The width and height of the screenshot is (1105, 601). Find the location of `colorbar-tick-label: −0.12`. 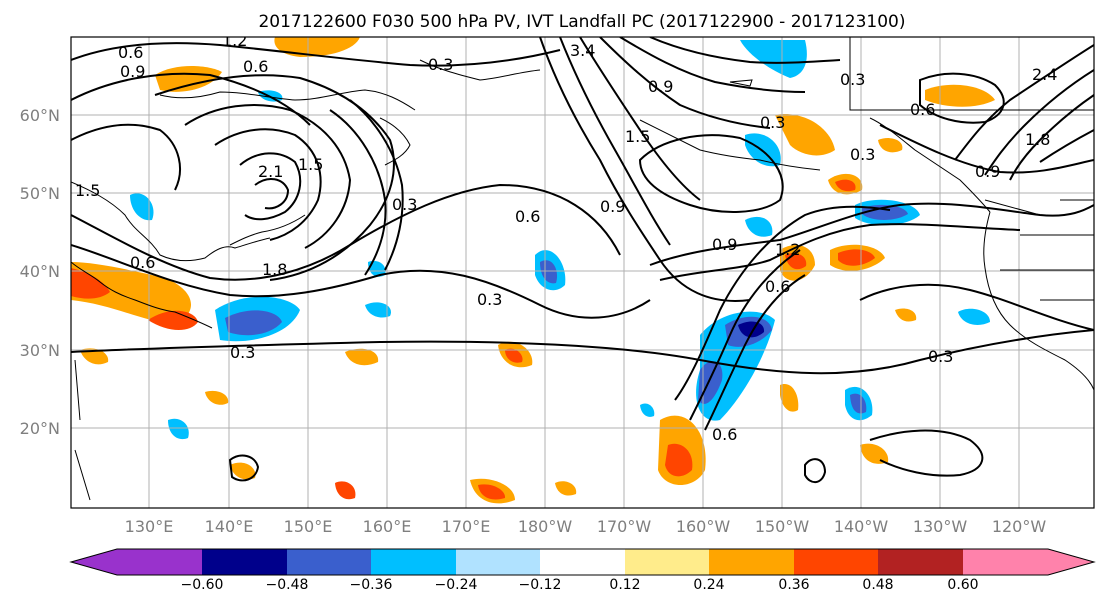

colorbar-tick-label: −0.12 is located at coordinates (540, 585).